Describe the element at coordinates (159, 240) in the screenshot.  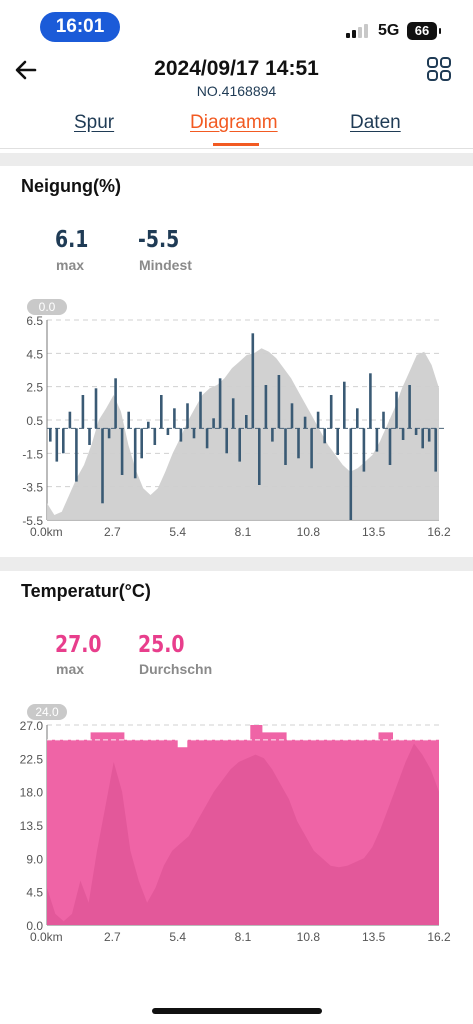
I see `incline-min-value: -5.5` at that location.